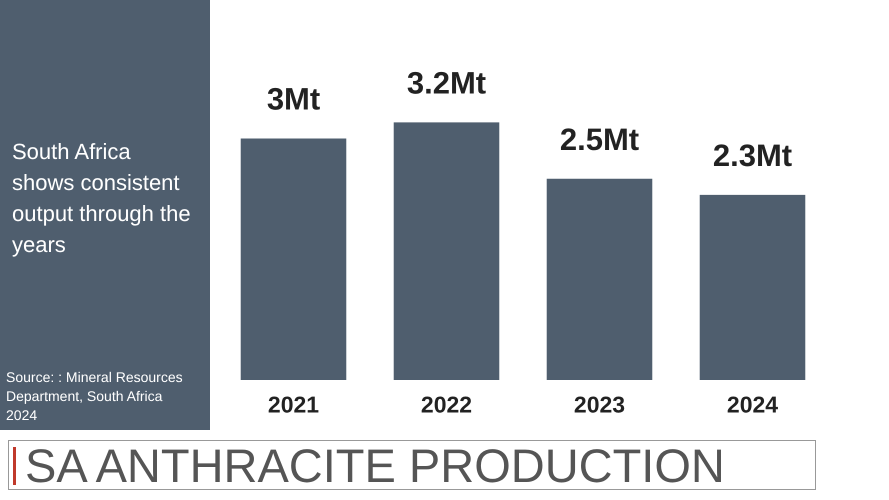 The width and height of the screenshot is (889, 500). I want to click on x-tick-label: 2024, so click(752, 405).